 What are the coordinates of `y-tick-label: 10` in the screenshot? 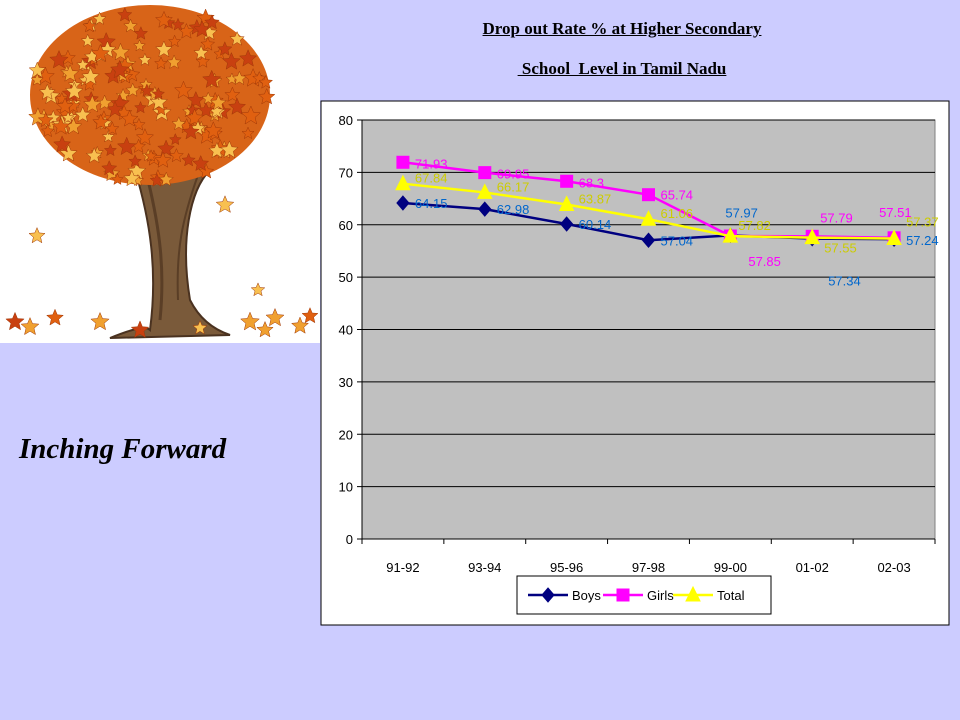 It's located at (346, 487).